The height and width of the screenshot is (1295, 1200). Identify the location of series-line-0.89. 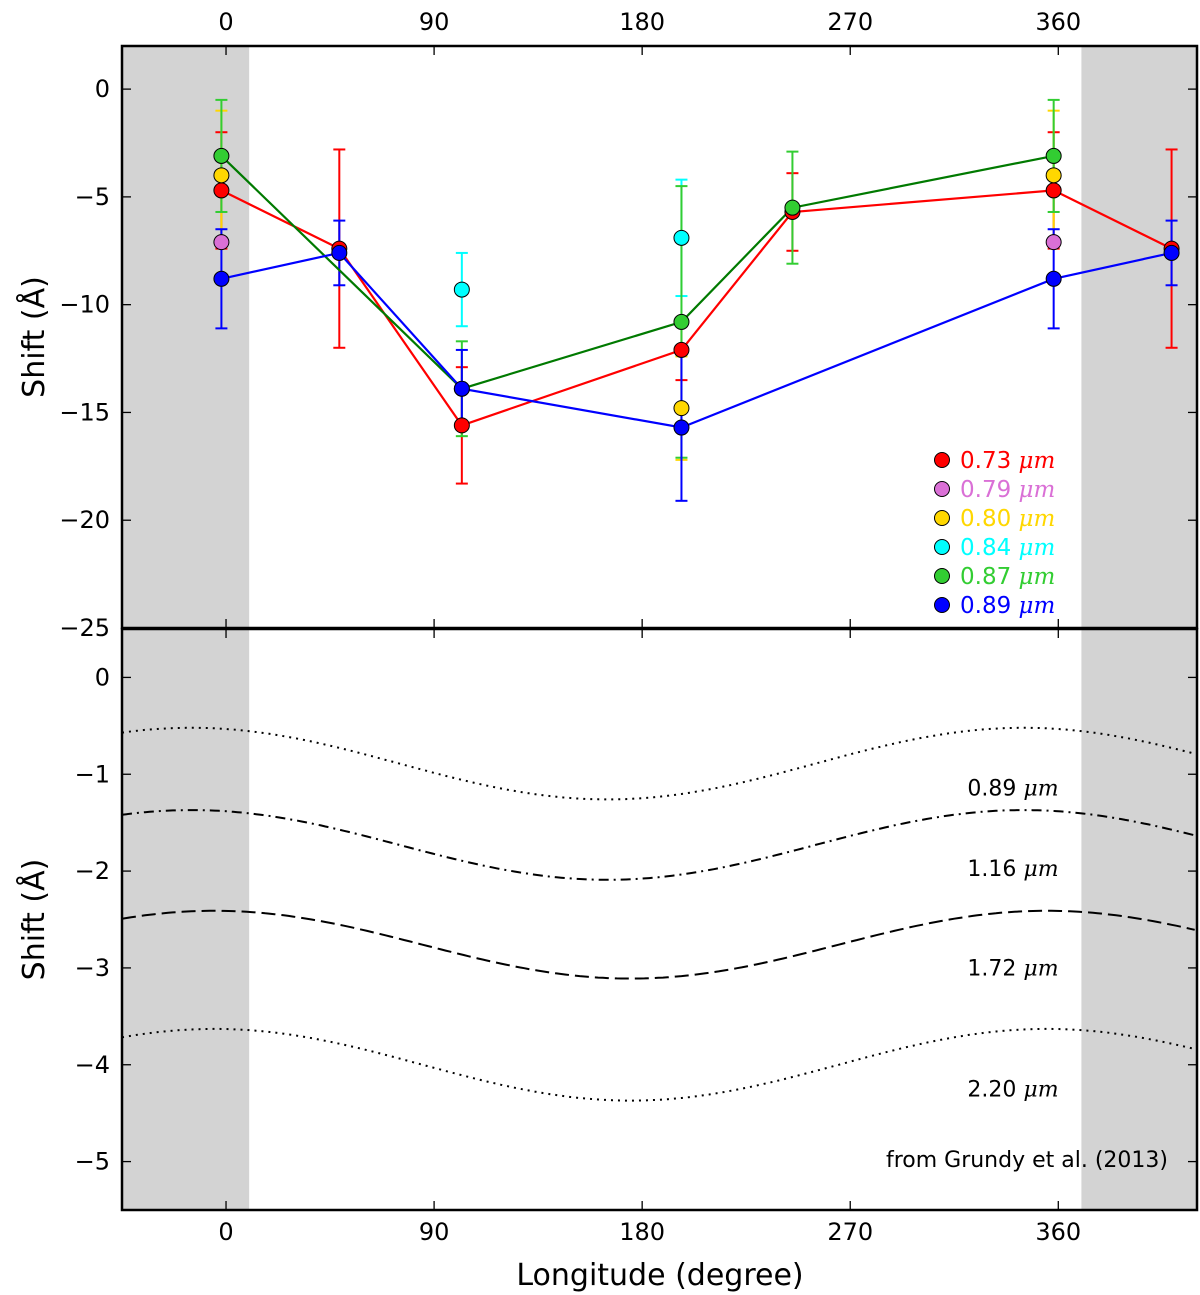
(696, 340).